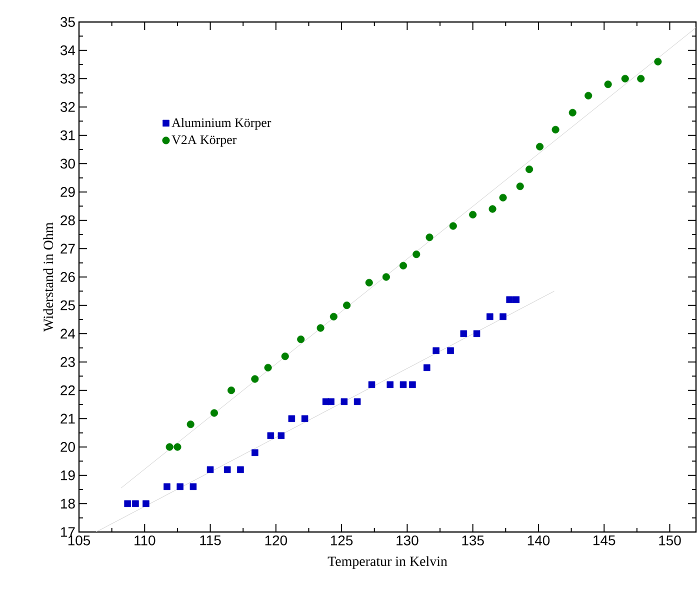  I want to click on x-tick-label: 140, so click(539, 540).